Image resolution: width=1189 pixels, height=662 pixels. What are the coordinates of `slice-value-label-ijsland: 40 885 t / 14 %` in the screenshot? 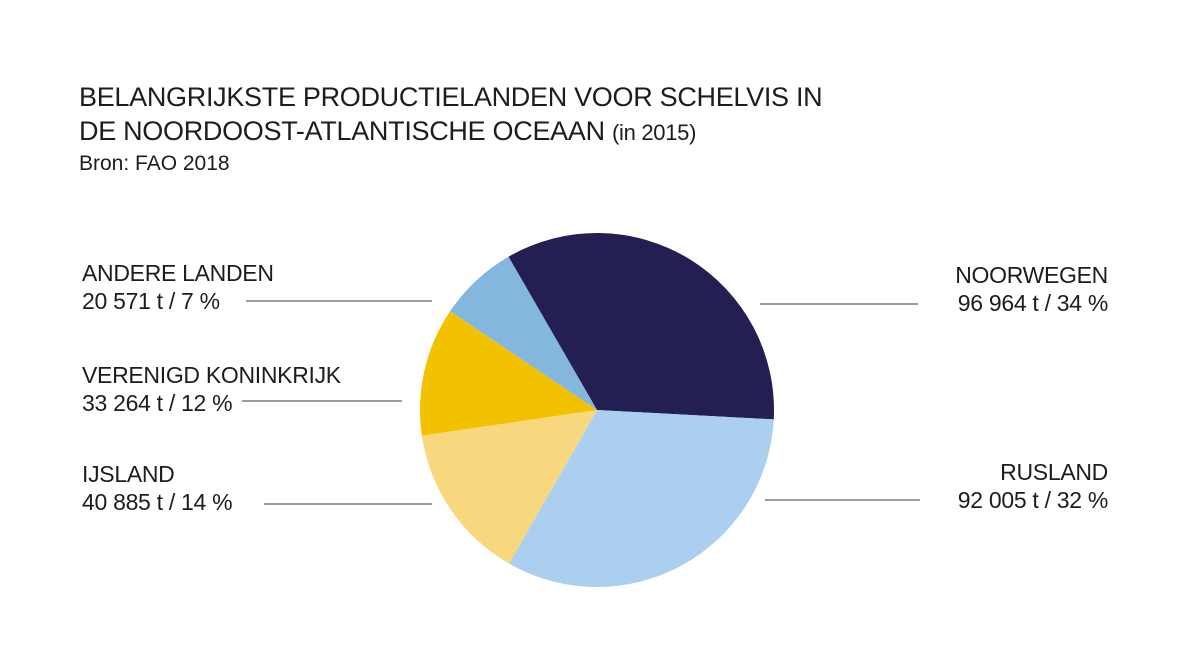 It's located at (157, 502).